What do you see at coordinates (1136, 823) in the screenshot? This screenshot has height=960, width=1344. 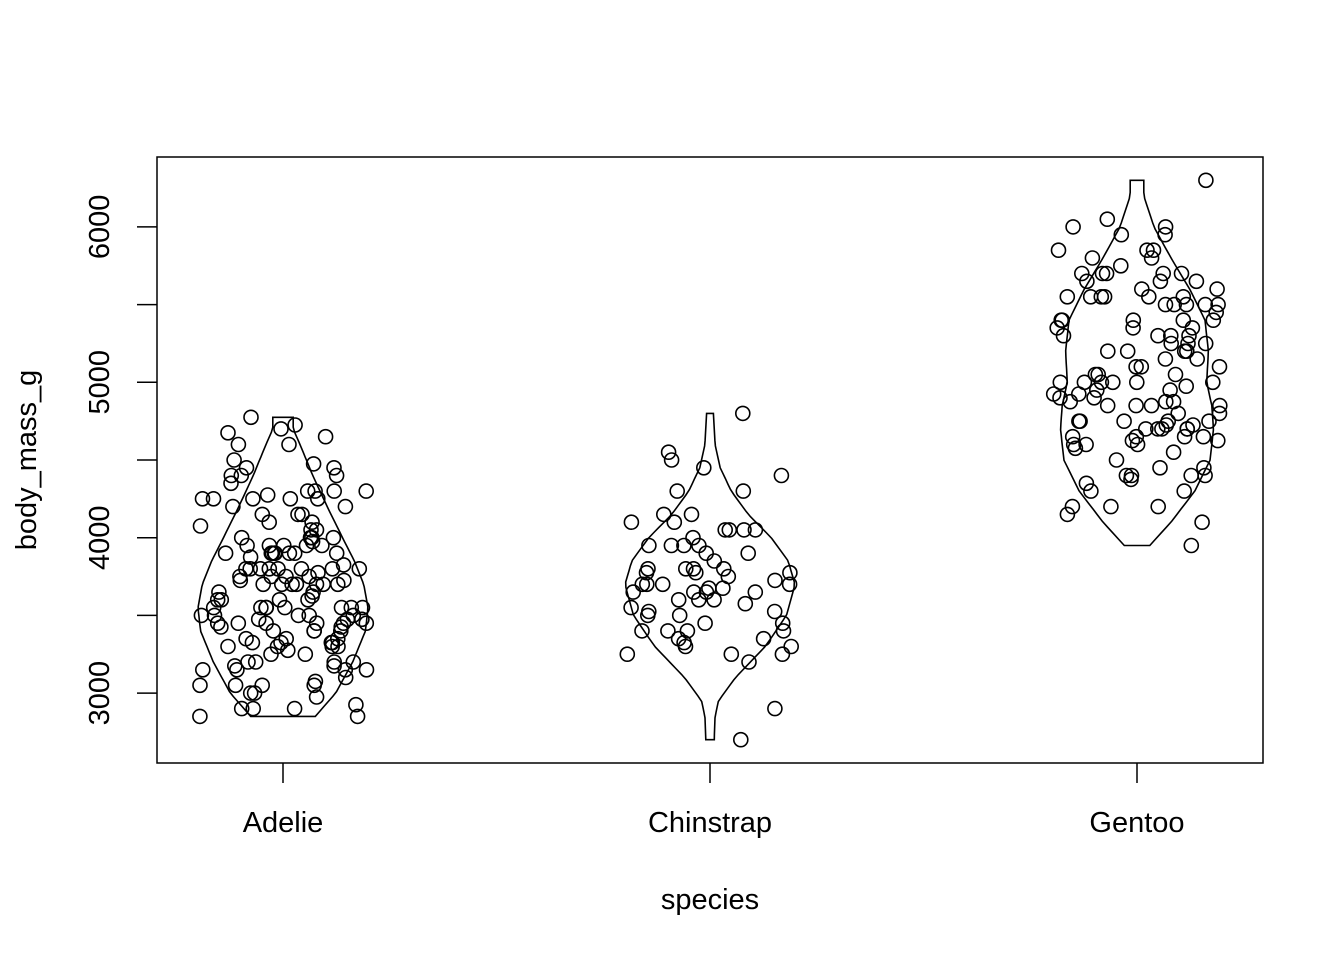 I see `x-tick-label: Gentoo` at bounding box center [1136, 823].